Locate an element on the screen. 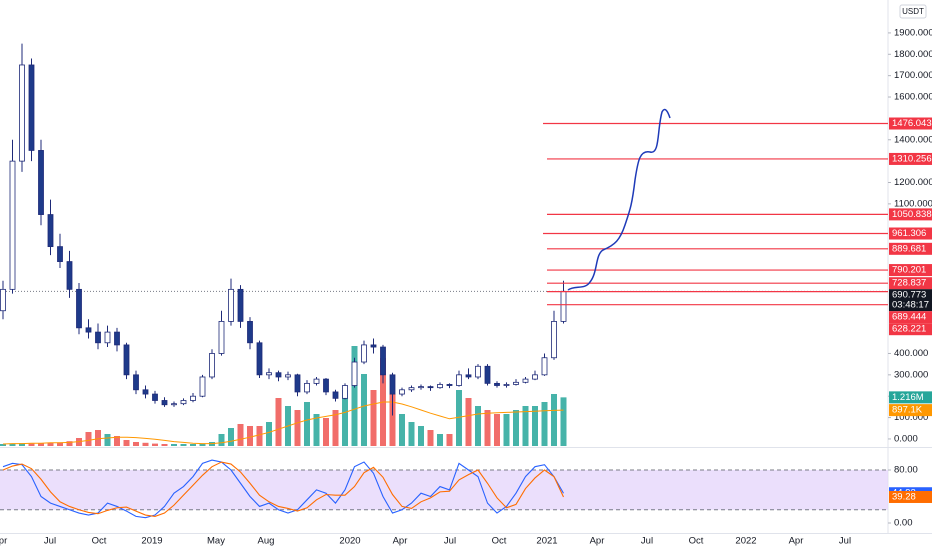  y-tick-label: 0.000 is located at coordinates (906, 438).